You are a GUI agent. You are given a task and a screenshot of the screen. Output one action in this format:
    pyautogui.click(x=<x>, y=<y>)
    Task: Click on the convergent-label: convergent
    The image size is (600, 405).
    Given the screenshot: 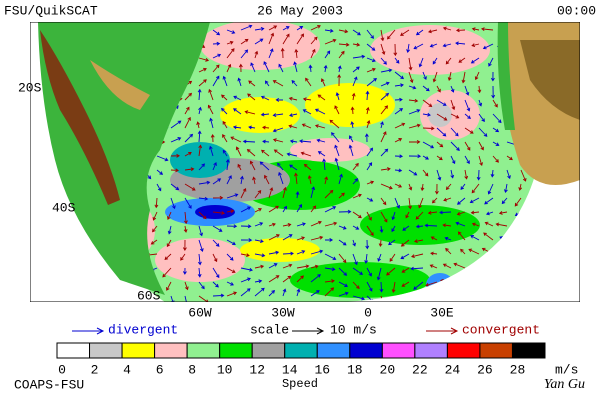 What is the action you would take?
    pyautogui.click(x=501, y=329)
    